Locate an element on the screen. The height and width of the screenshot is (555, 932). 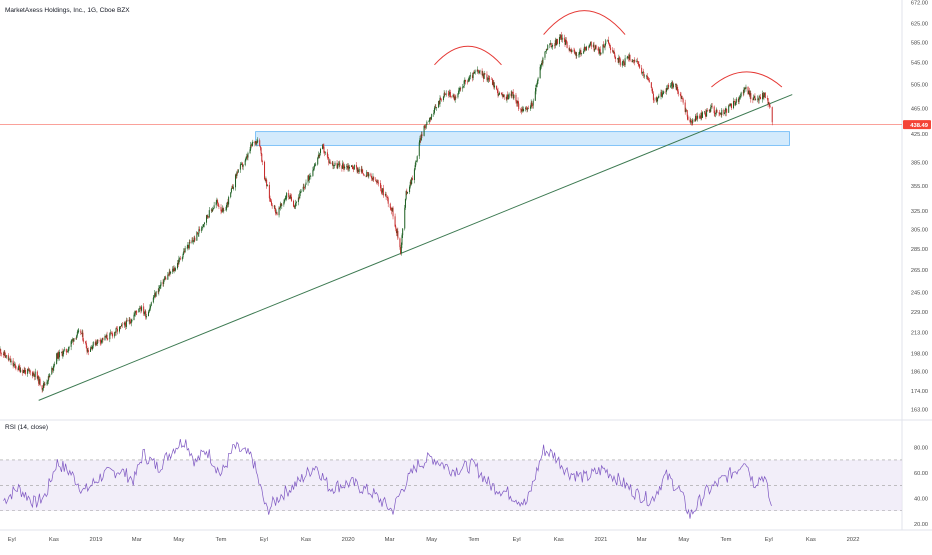
time-tick-label: 2021 is located at coordinates (600, 540).